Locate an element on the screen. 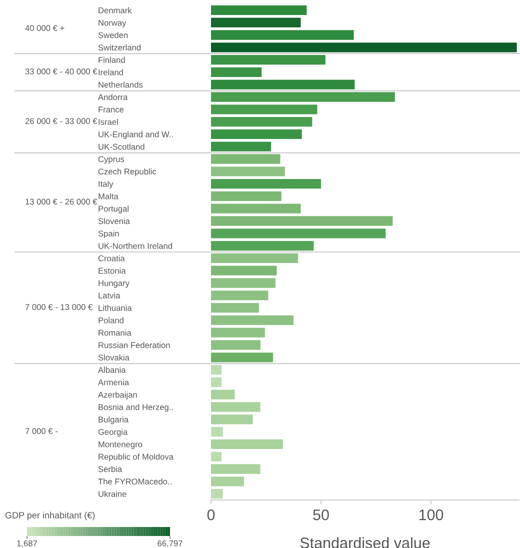 This screenshot has height=548, width=520. y-axis-title: 33 000 € - 40 000 € is located at coordinates (61, 71).